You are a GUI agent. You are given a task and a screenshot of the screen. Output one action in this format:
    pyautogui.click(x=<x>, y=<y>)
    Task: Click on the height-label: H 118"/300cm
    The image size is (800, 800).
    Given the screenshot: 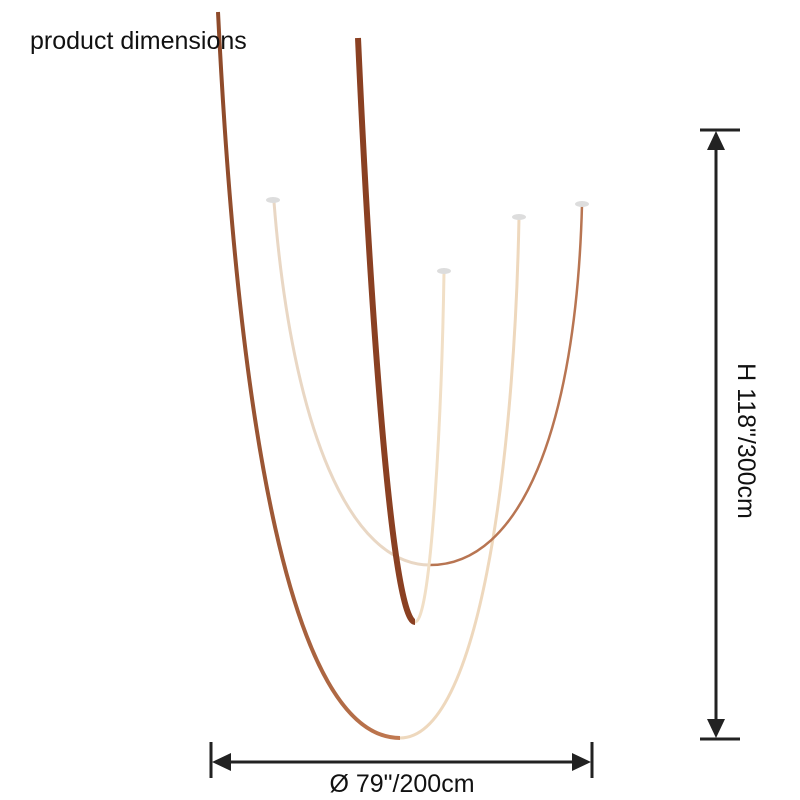 What is the action you would take?
    pyautogui.click(x=746, y=441)
    